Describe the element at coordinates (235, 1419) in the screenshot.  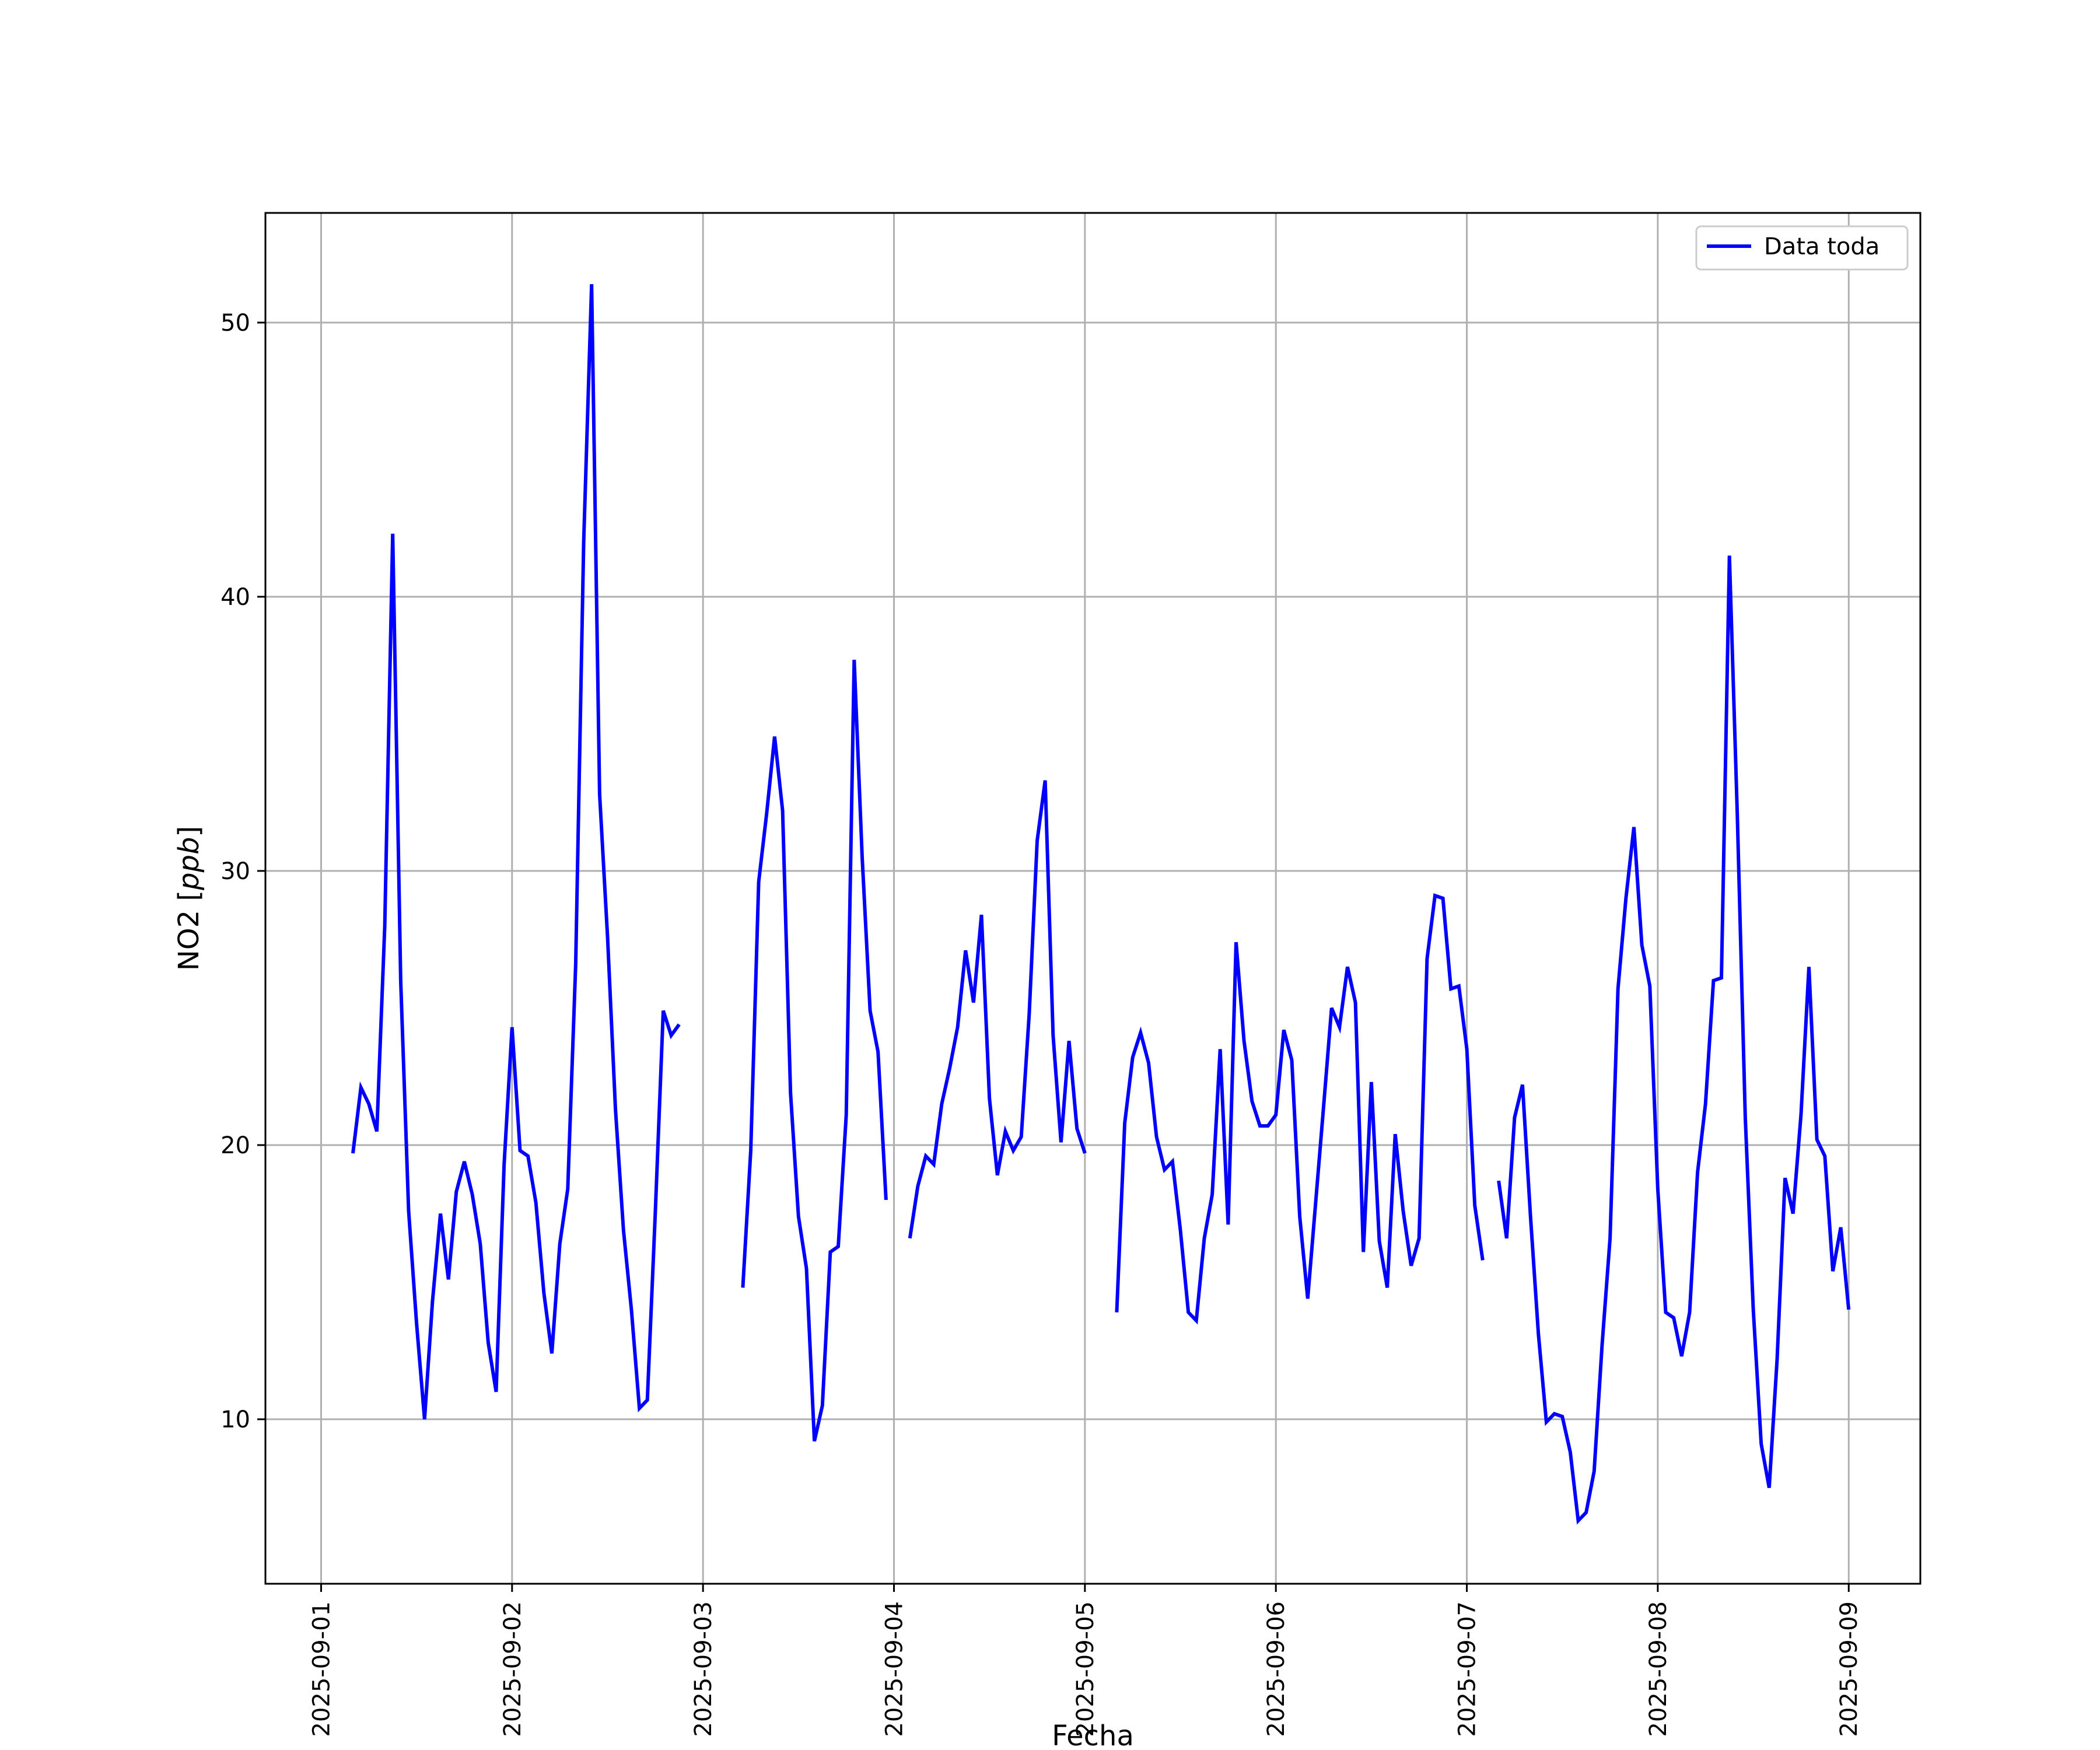
I see `y-tick-label: 10` at that location.